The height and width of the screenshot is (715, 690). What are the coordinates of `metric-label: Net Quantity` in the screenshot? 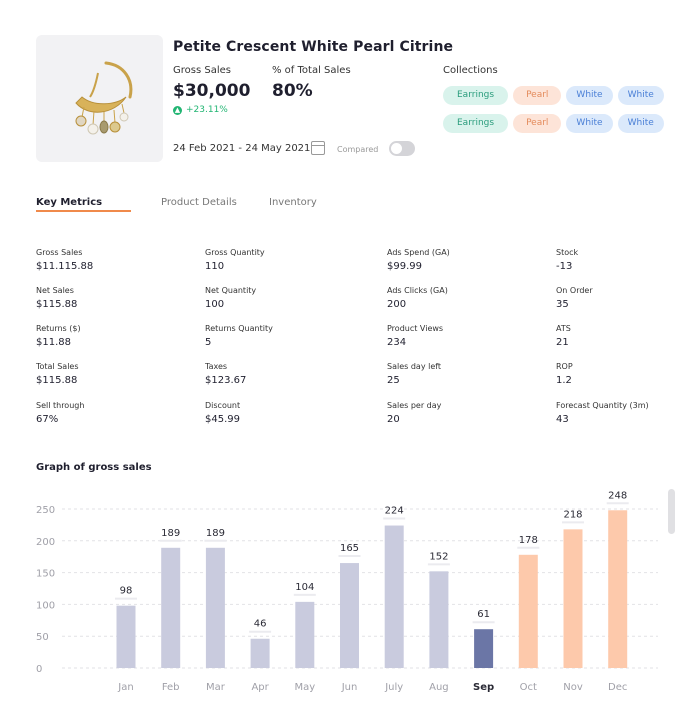 It's located at (231, 290).